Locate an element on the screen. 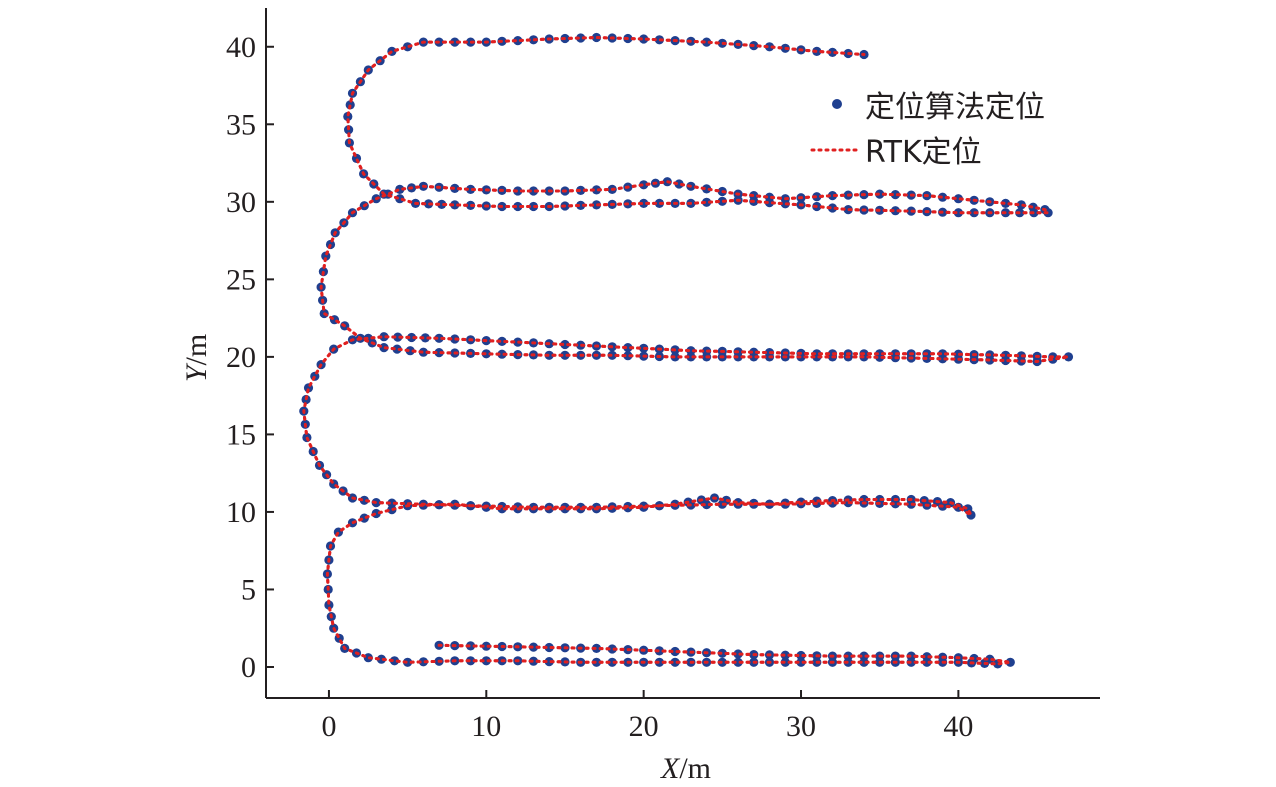  legend-label-algorithm: 定位算法定位 is located at coordinates (955, 107).